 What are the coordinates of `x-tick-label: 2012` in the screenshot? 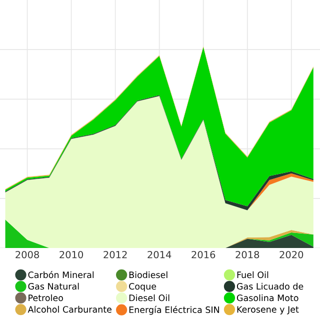 It's located at (115, 254).